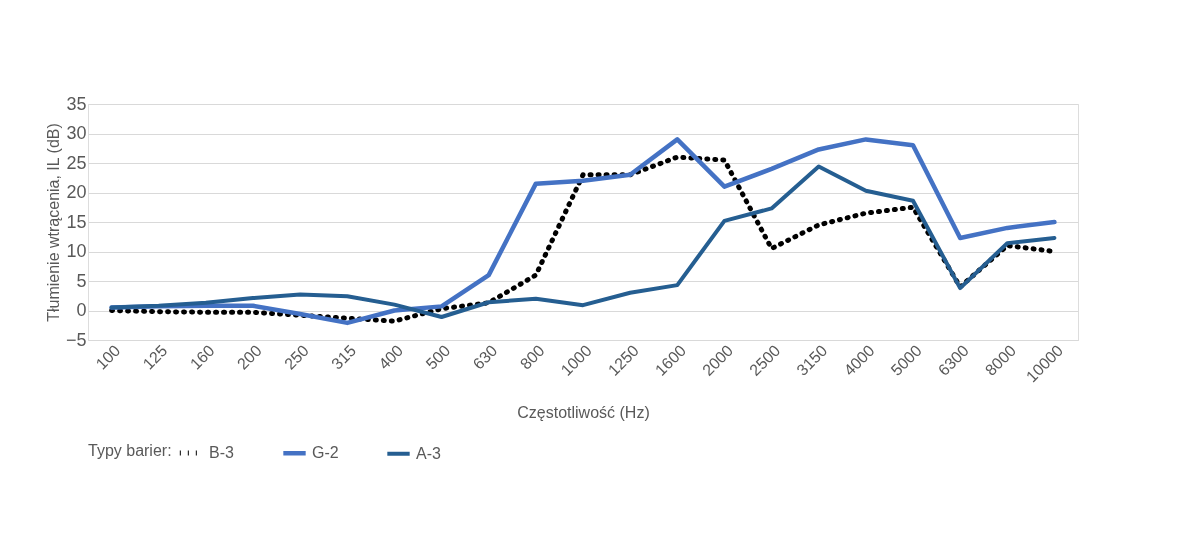 This screenshot has width=1195, height=554. What do you see at coordinates (76, 162) in the screenshot?
I see `y-tick-label: 25` at bounding box center [76, 162].